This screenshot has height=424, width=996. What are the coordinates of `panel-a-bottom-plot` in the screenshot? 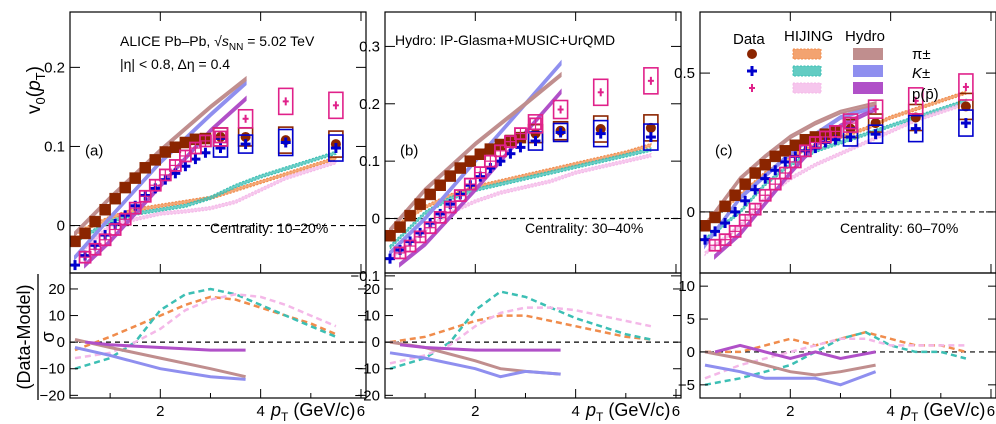 It's located at (218, 334).